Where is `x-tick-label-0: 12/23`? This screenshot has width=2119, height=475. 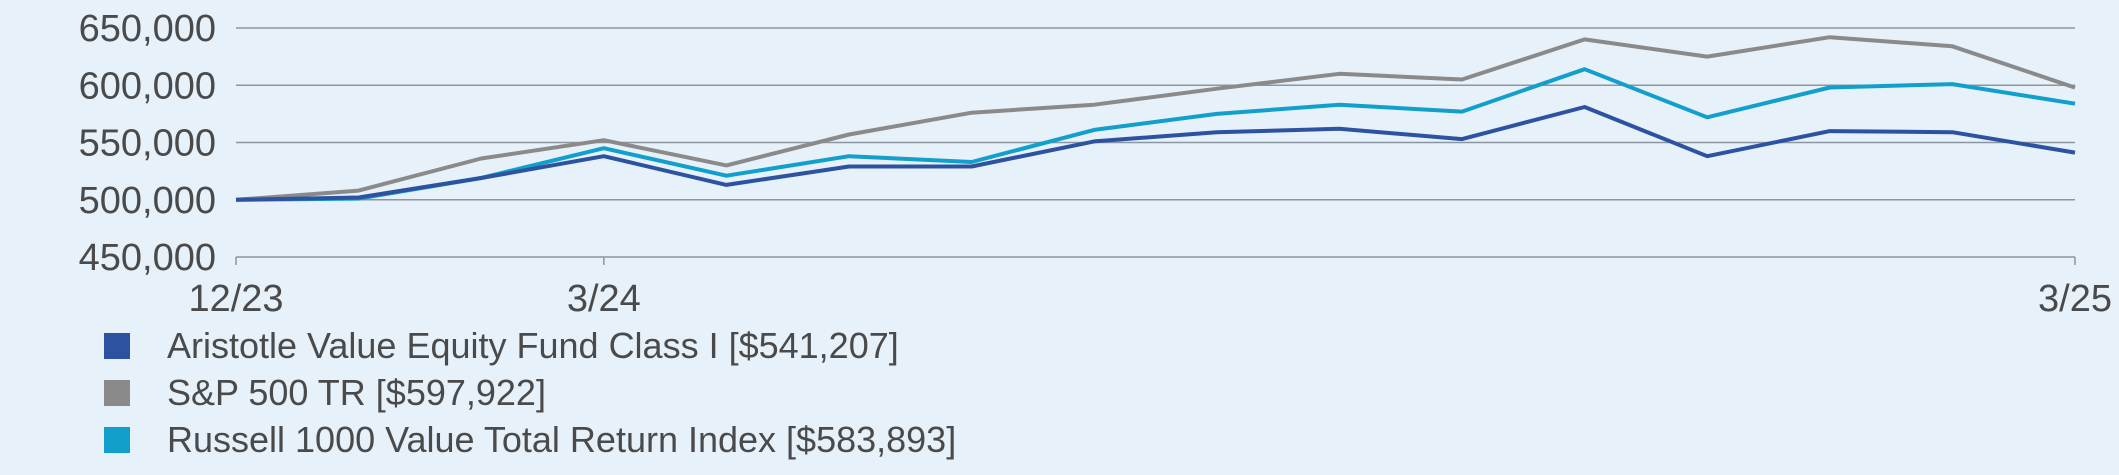
x-tick-label-0: 12/23 is located at coordinates (235, 299).